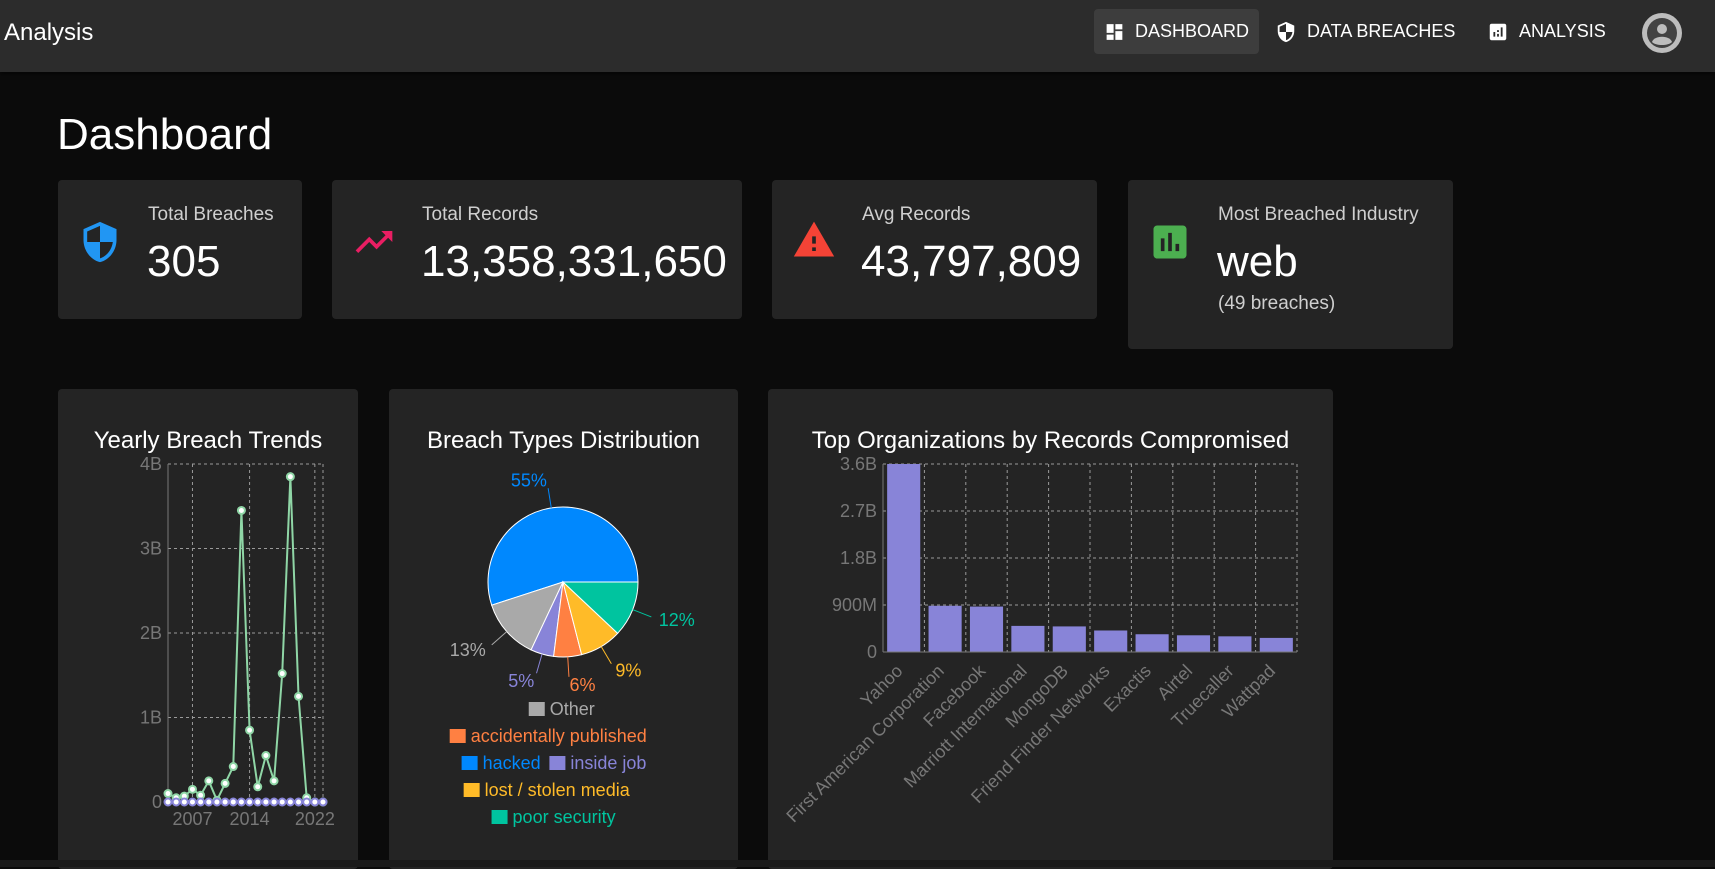 The image size is (1715, 869). What do you see at coordinates (1662, 33) in the screenshot?
I see `account-avatar-icon` at bounding box center [1662, 33].